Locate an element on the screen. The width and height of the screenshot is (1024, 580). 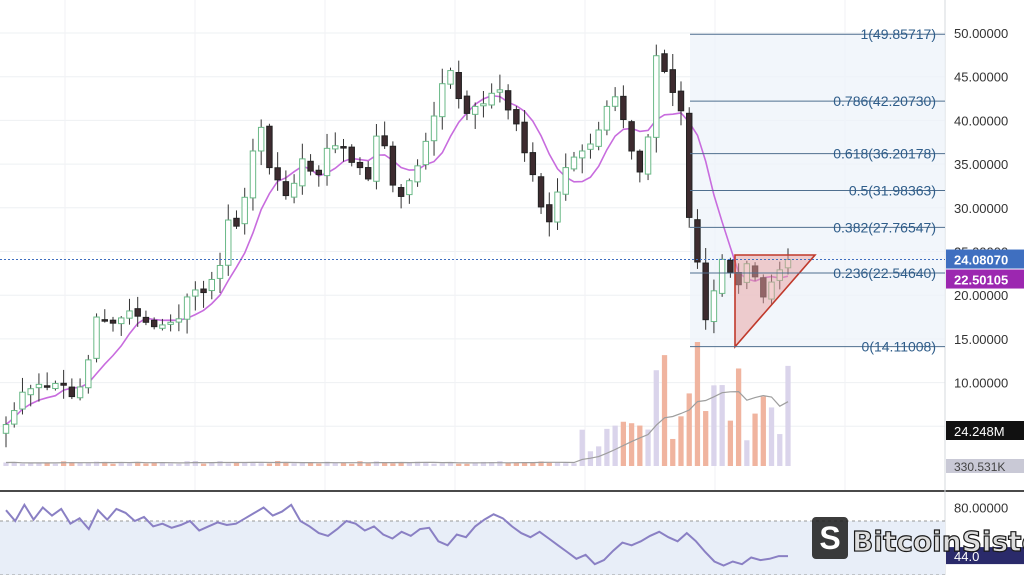
y-tick-label: 40.00000 is located at coordinates (981, 120).